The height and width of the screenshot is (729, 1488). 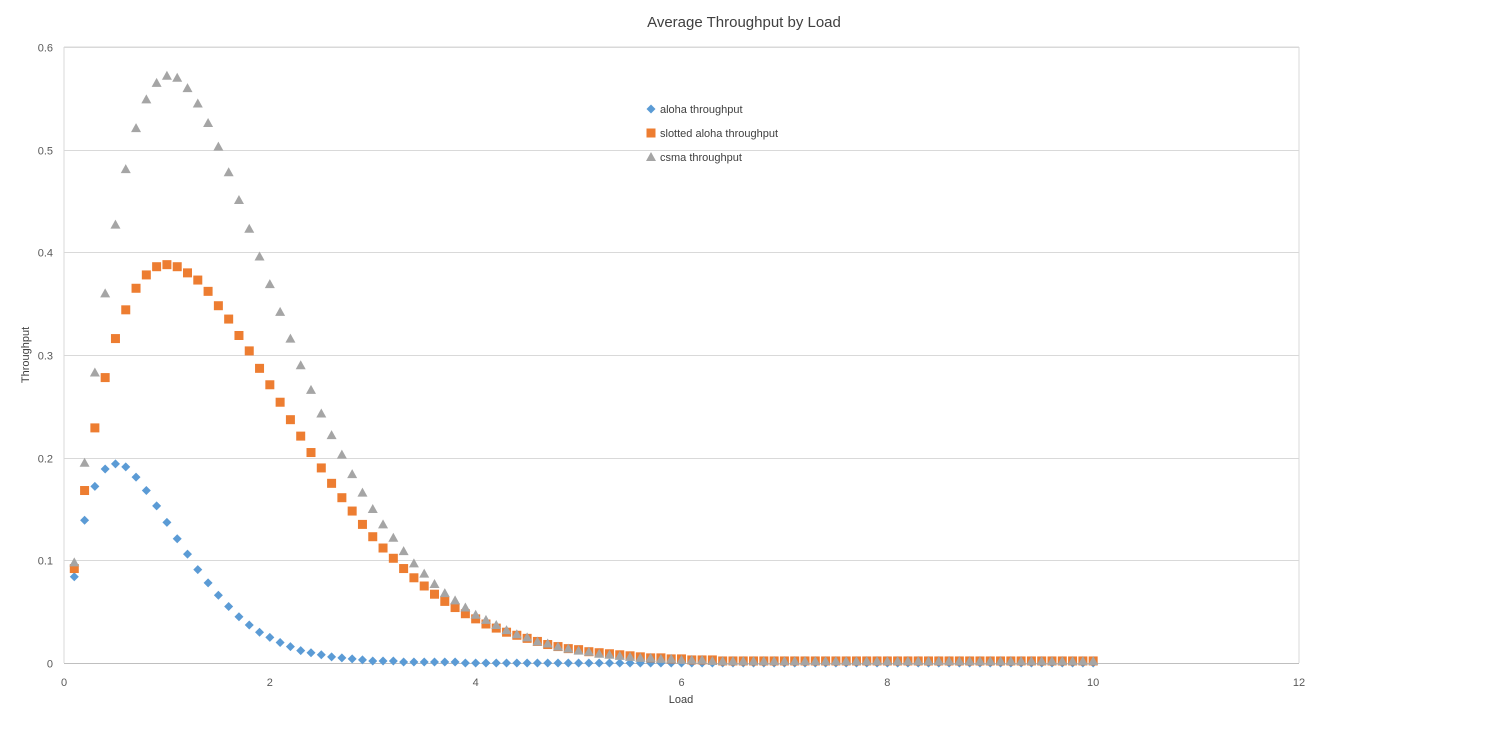 What do you see at coordinates (719, 134) in the screenshot?
I see `legend-label: slotted aloha throughput` at bounding box center [719, 134].